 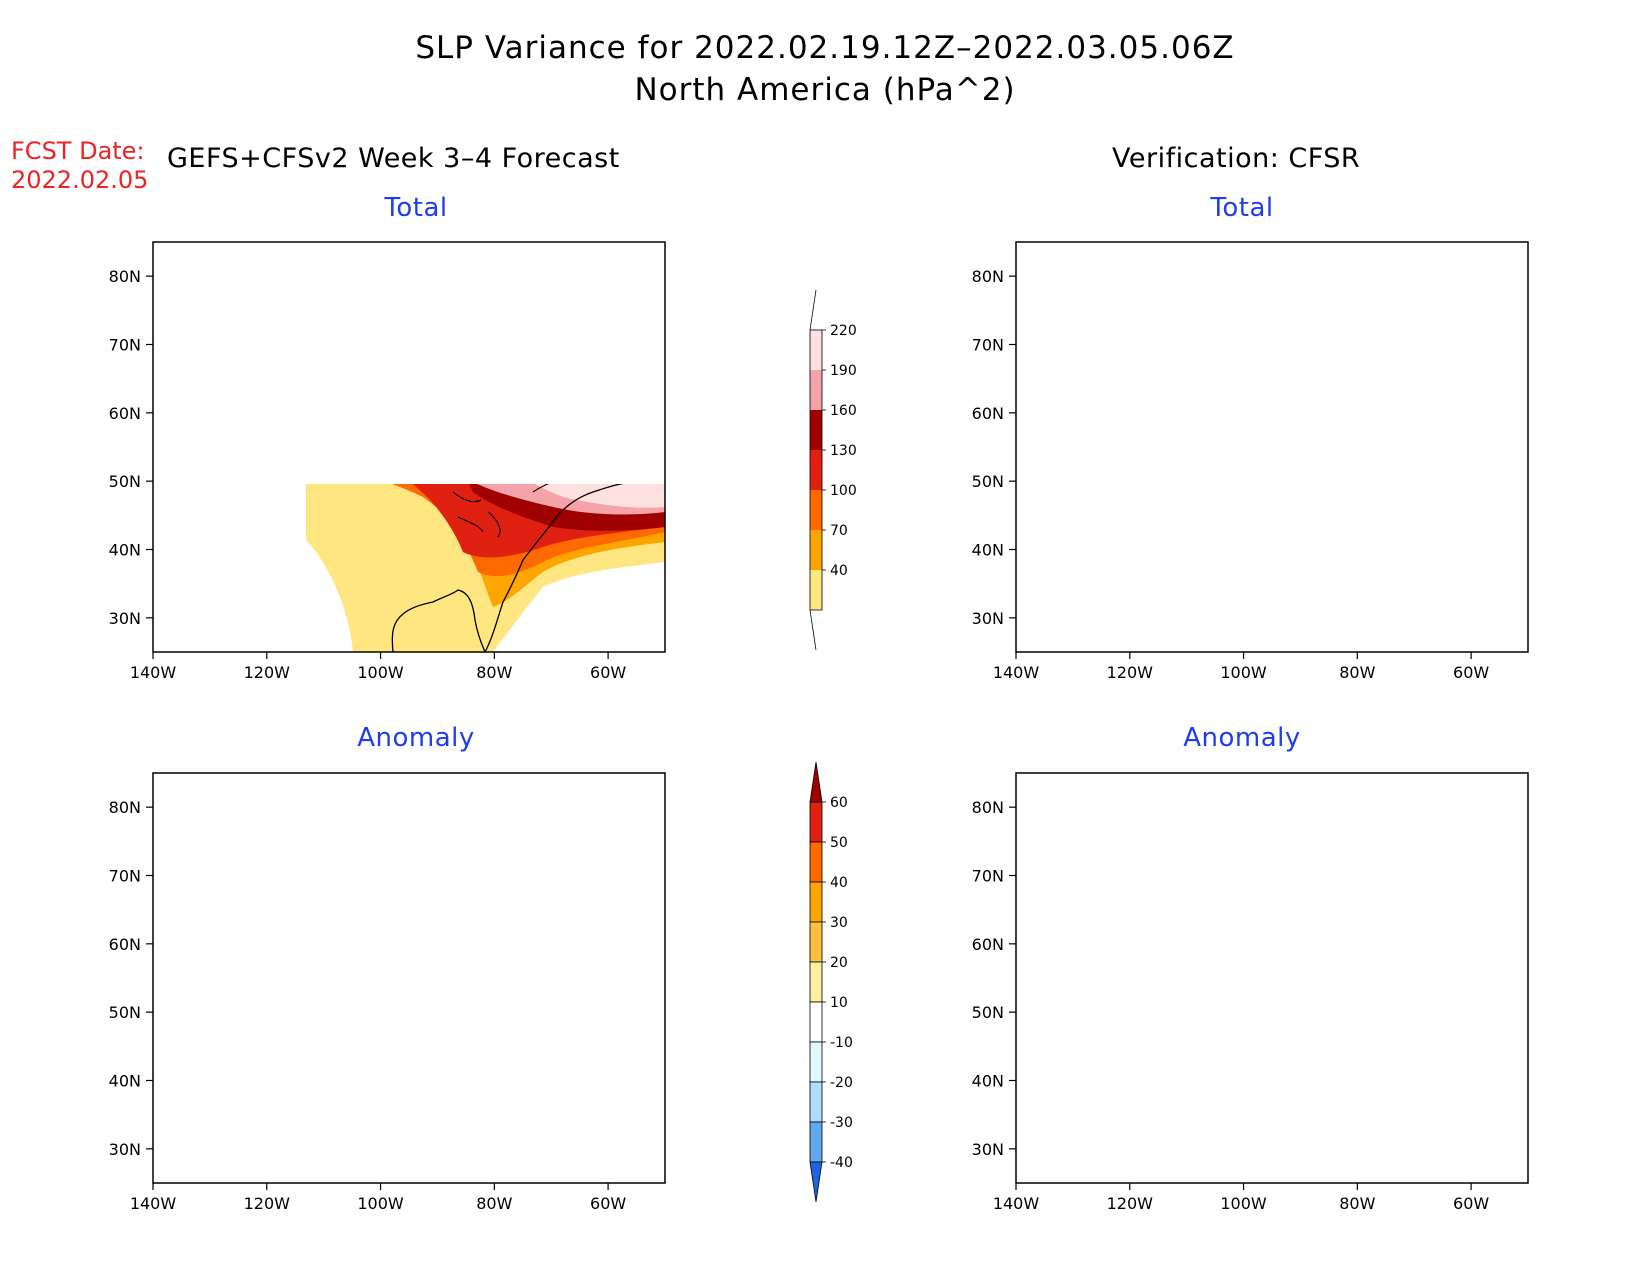 I want to click on colorbar-label: 220, so click(x=843, y=331).